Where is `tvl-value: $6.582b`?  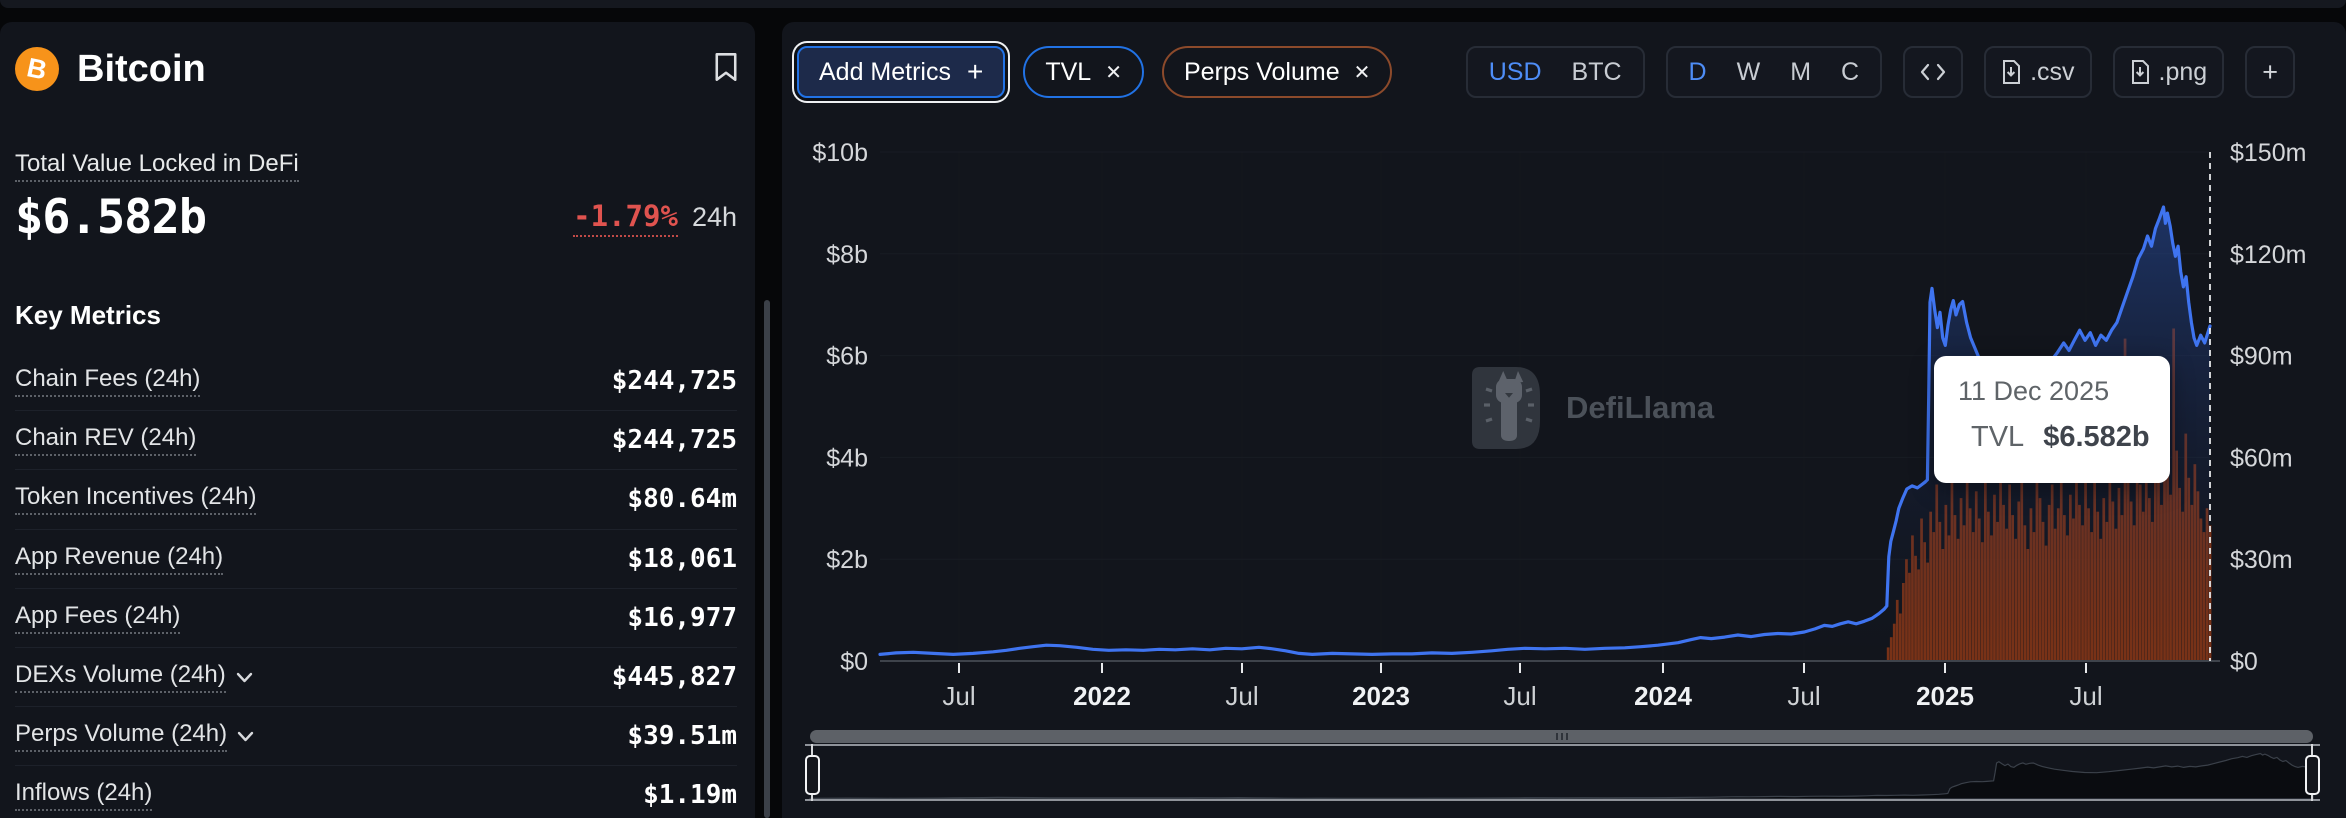 tvl-value: $6.582b is located at coordinates (111, 217).